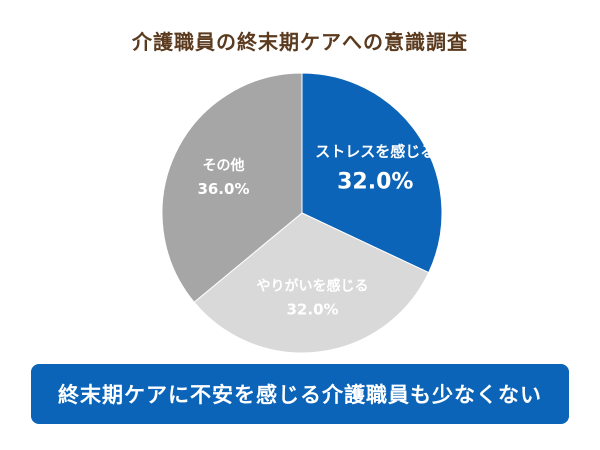 The height and width of the screenshot is (450, 600). Describe the element at coordinates (300, 394) in the screenshot. I see `summary-banner: 終末期ケアに不安を感じる介護職員も少なくない` at that location.